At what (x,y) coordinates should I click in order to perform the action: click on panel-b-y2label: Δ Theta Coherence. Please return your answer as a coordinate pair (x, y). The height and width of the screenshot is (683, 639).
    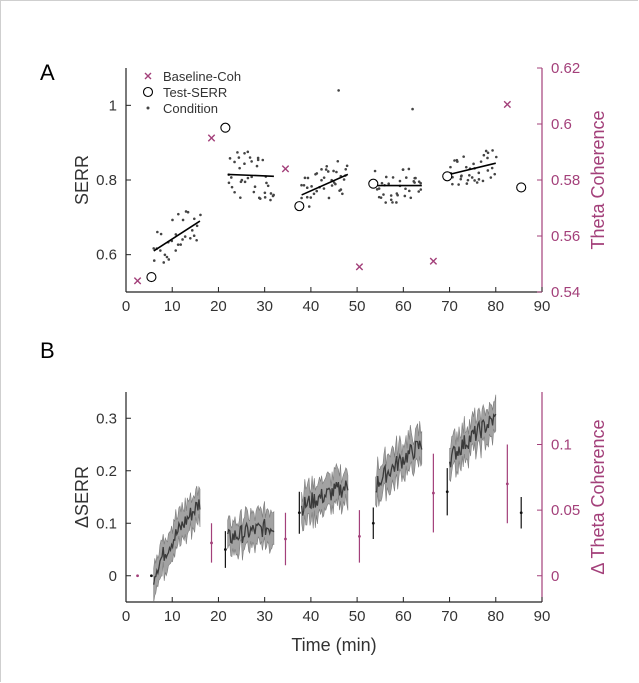
    Looking at the image, I should click on (598, 496).